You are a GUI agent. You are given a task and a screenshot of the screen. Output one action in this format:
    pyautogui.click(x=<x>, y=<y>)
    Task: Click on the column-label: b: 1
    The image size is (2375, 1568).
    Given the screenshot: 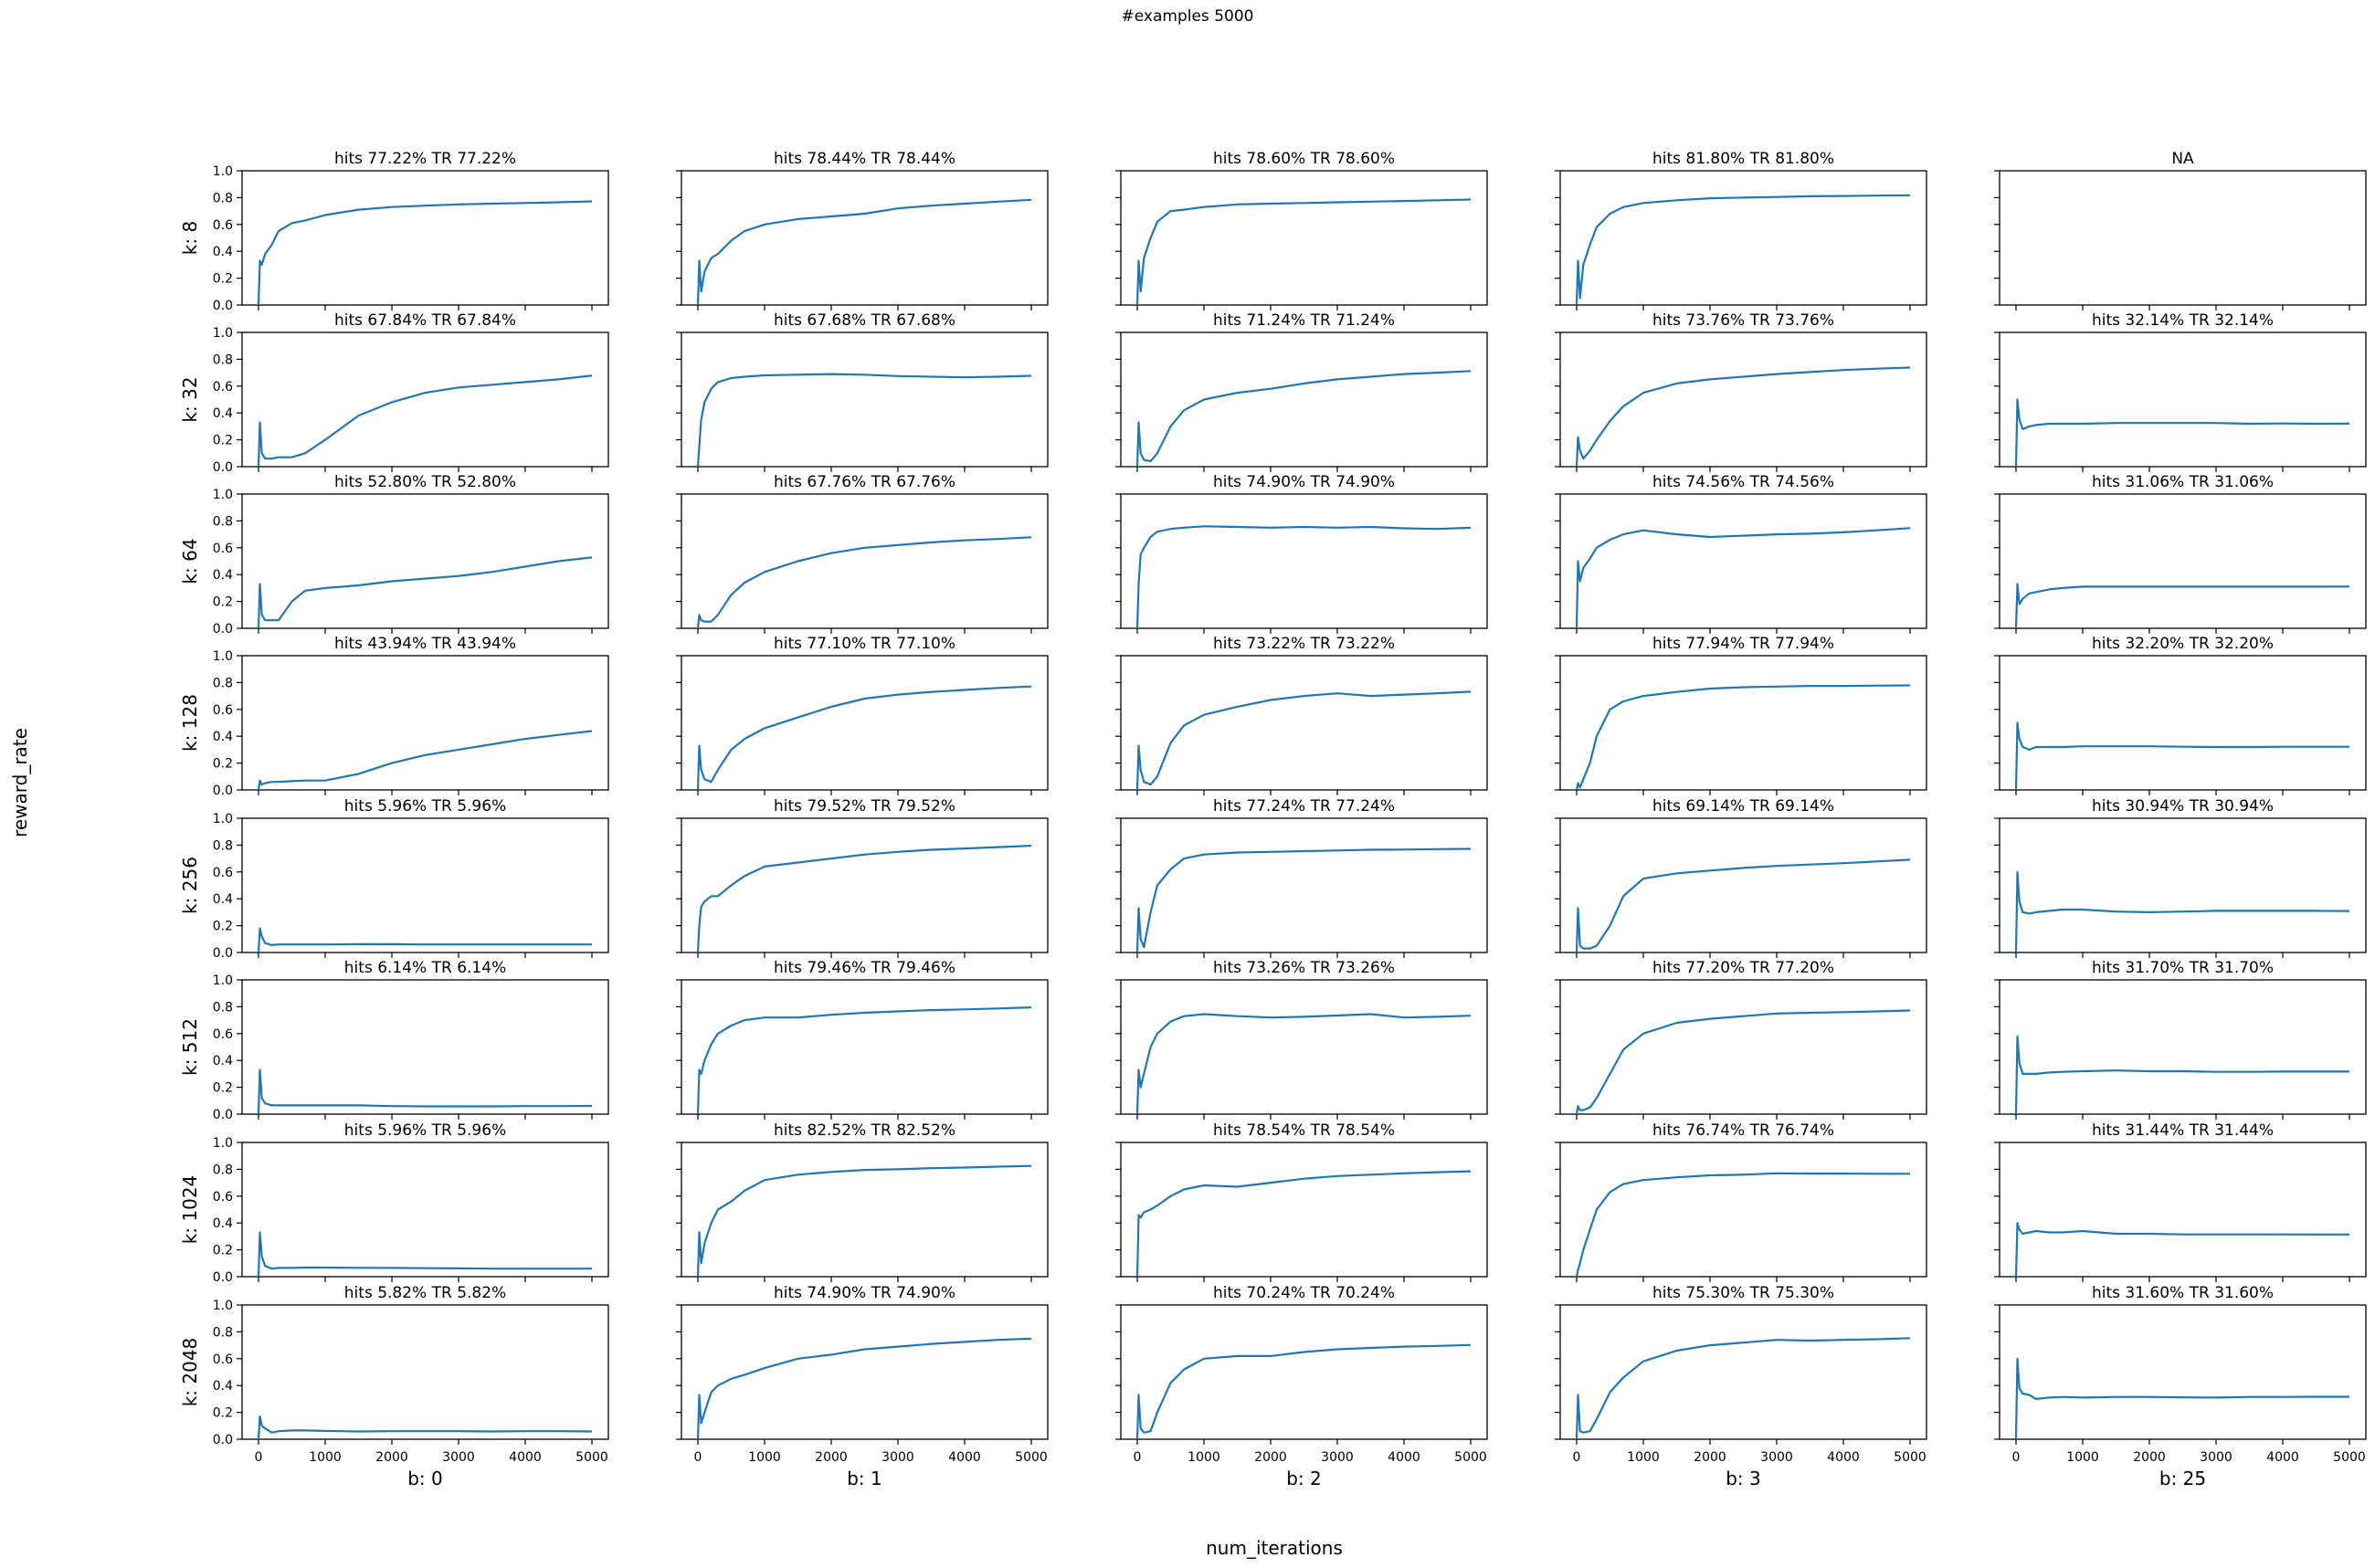 What is the action you would take?
    pyautogui.click(x=865, y=1478)
    